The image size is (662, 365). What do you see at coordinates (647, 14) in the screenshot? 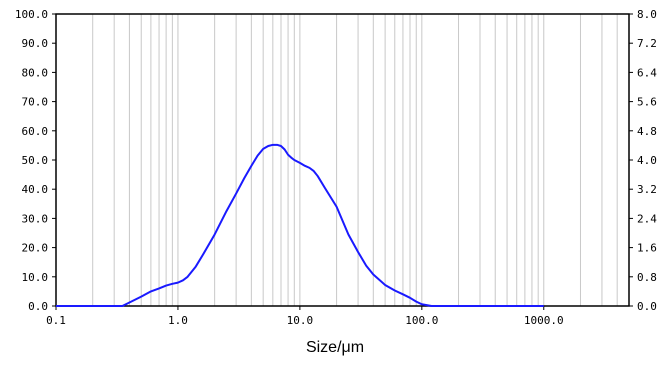
I see `y-right-tick-label: 8.0` at bounding box center [647, 14].